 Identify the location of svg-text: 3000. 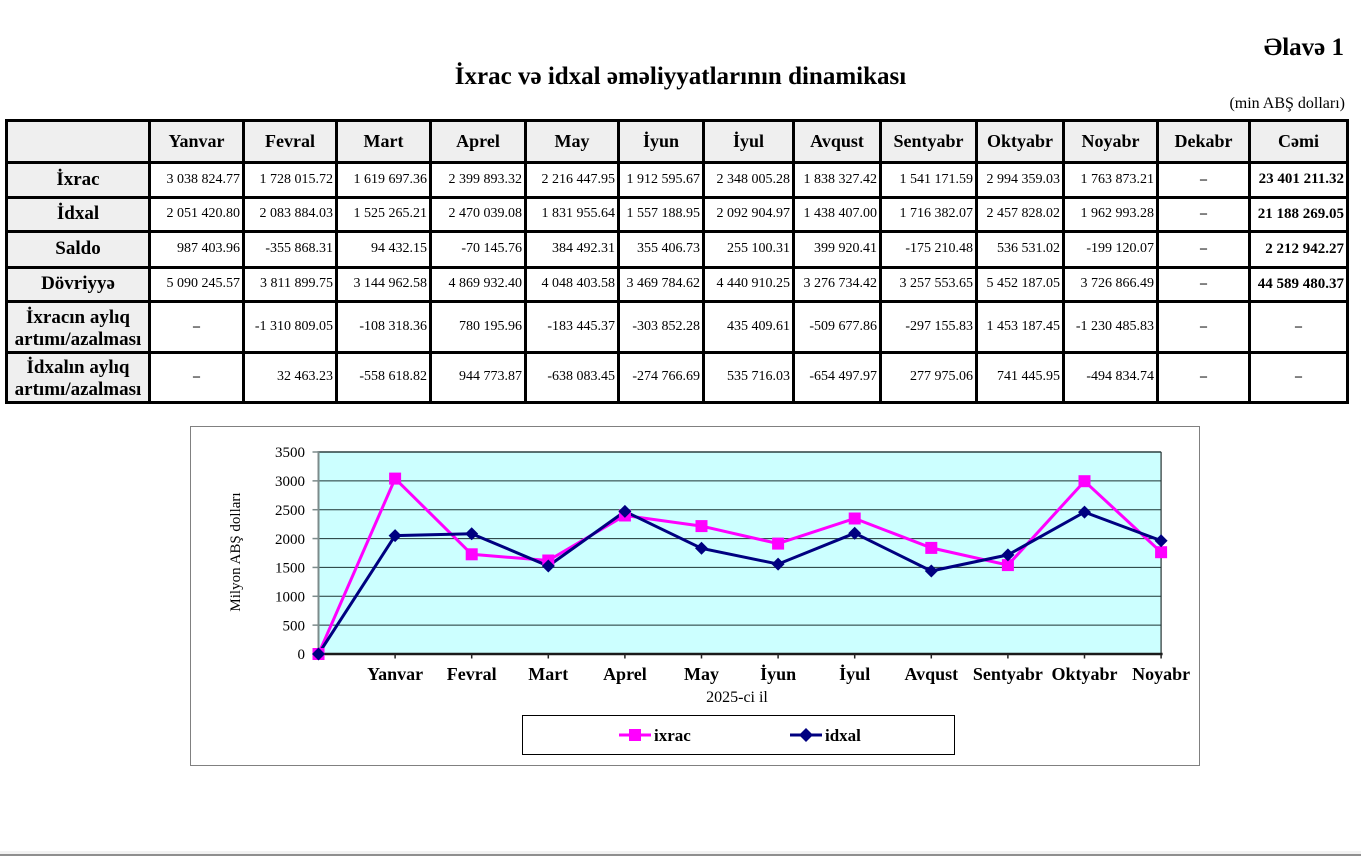
(290, 482).